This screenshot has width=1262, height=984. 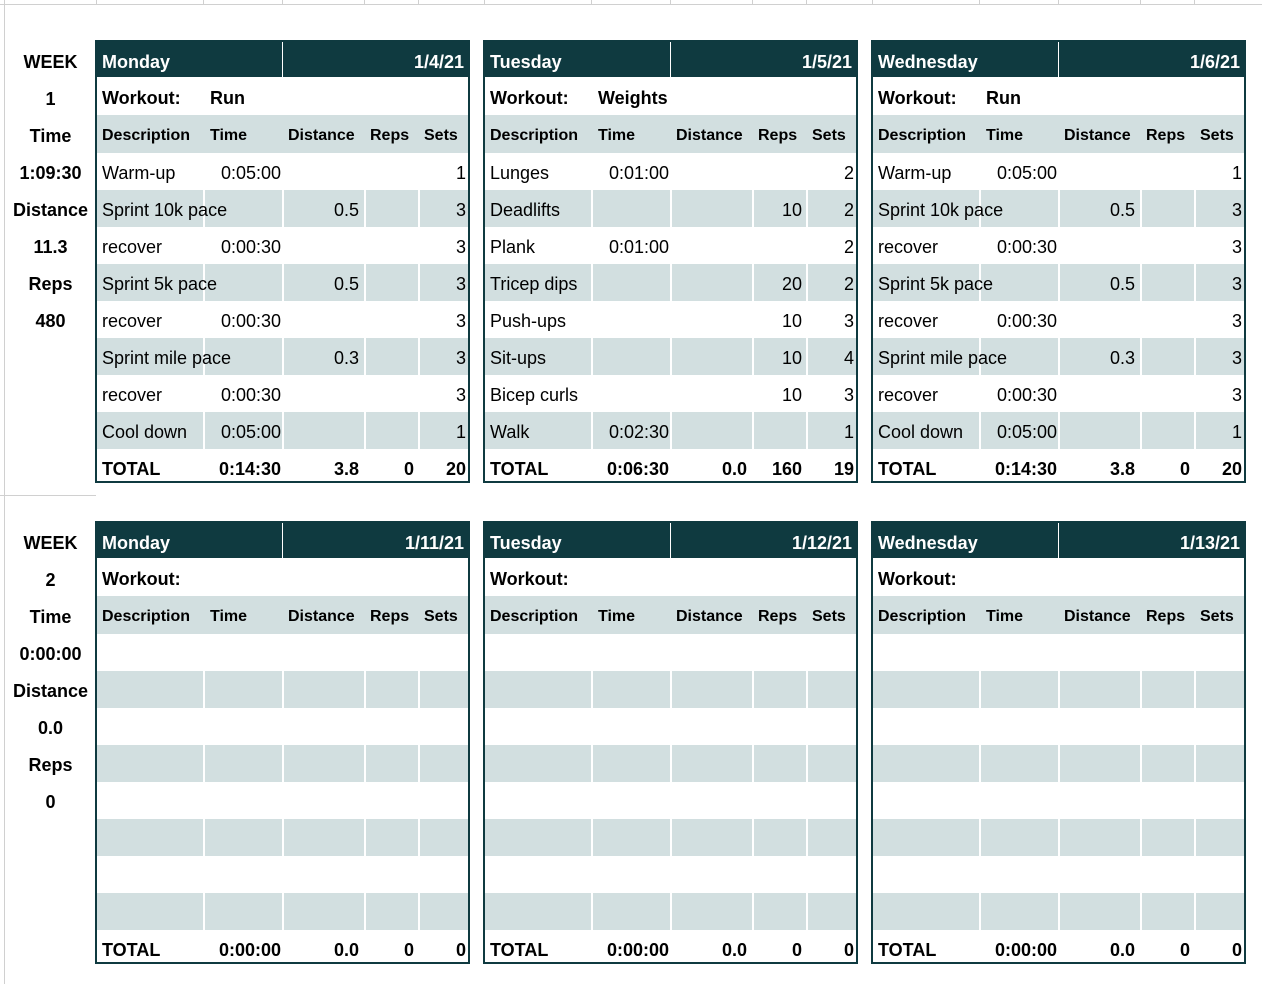 I want to click on description-cell: Cool down, so click(x=145, y=432).